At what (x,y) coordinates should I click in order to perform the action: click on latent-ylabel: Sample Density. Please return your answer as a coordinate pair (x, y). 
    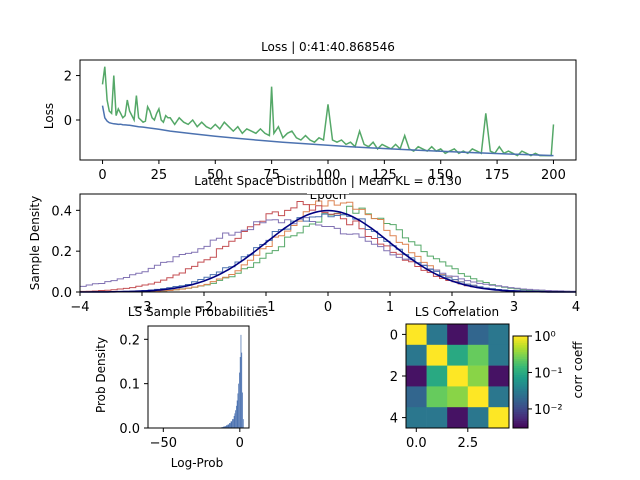
    Looking at the image, I should click on (35, 243).